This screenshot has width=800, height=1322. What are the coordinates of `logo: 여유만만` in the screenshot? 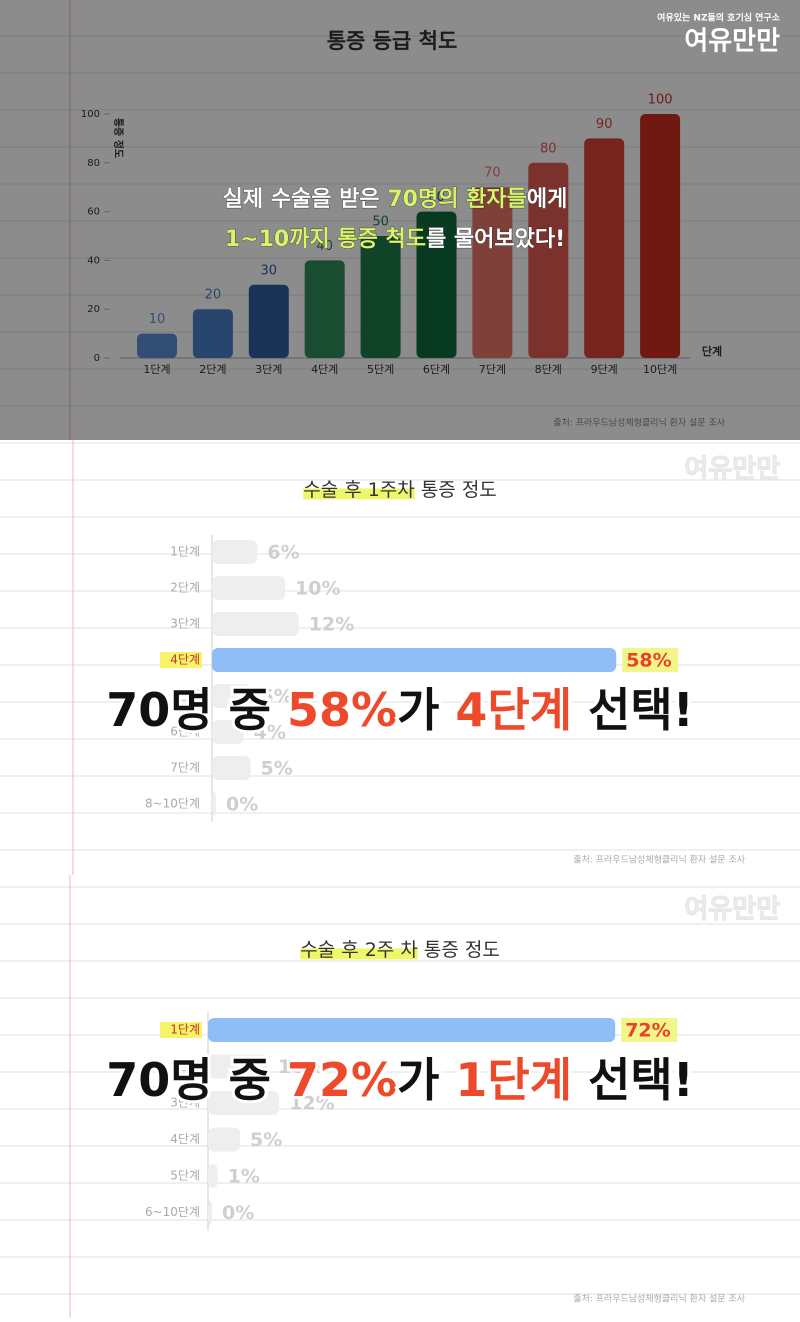 It's located at (732, 910).